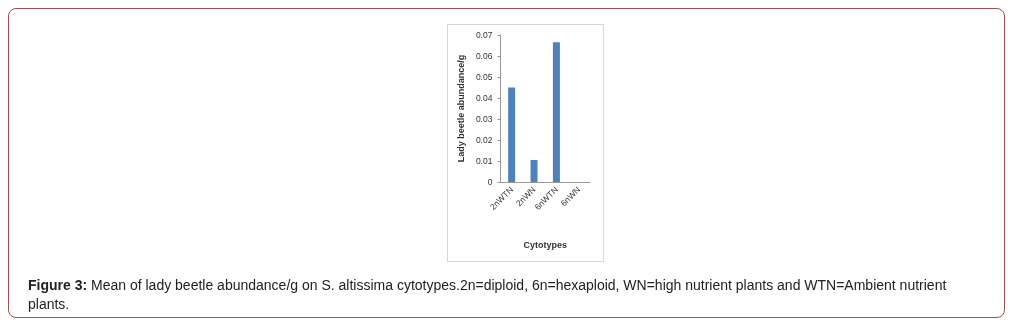  Describe the element at coordinates (490, 182) in the screenshot. I see `y-tick-label: 0` at that location.